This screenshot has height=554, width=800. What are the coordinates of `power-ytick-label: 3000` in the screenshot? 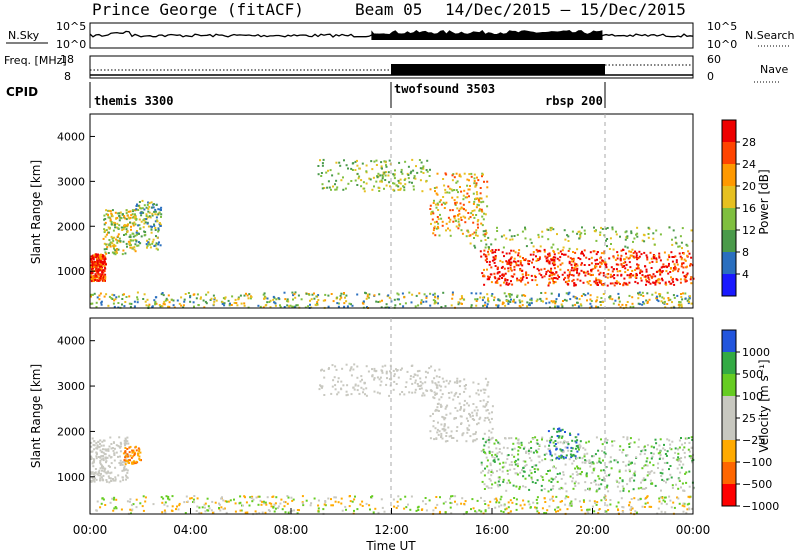 It's located at (71, 181).